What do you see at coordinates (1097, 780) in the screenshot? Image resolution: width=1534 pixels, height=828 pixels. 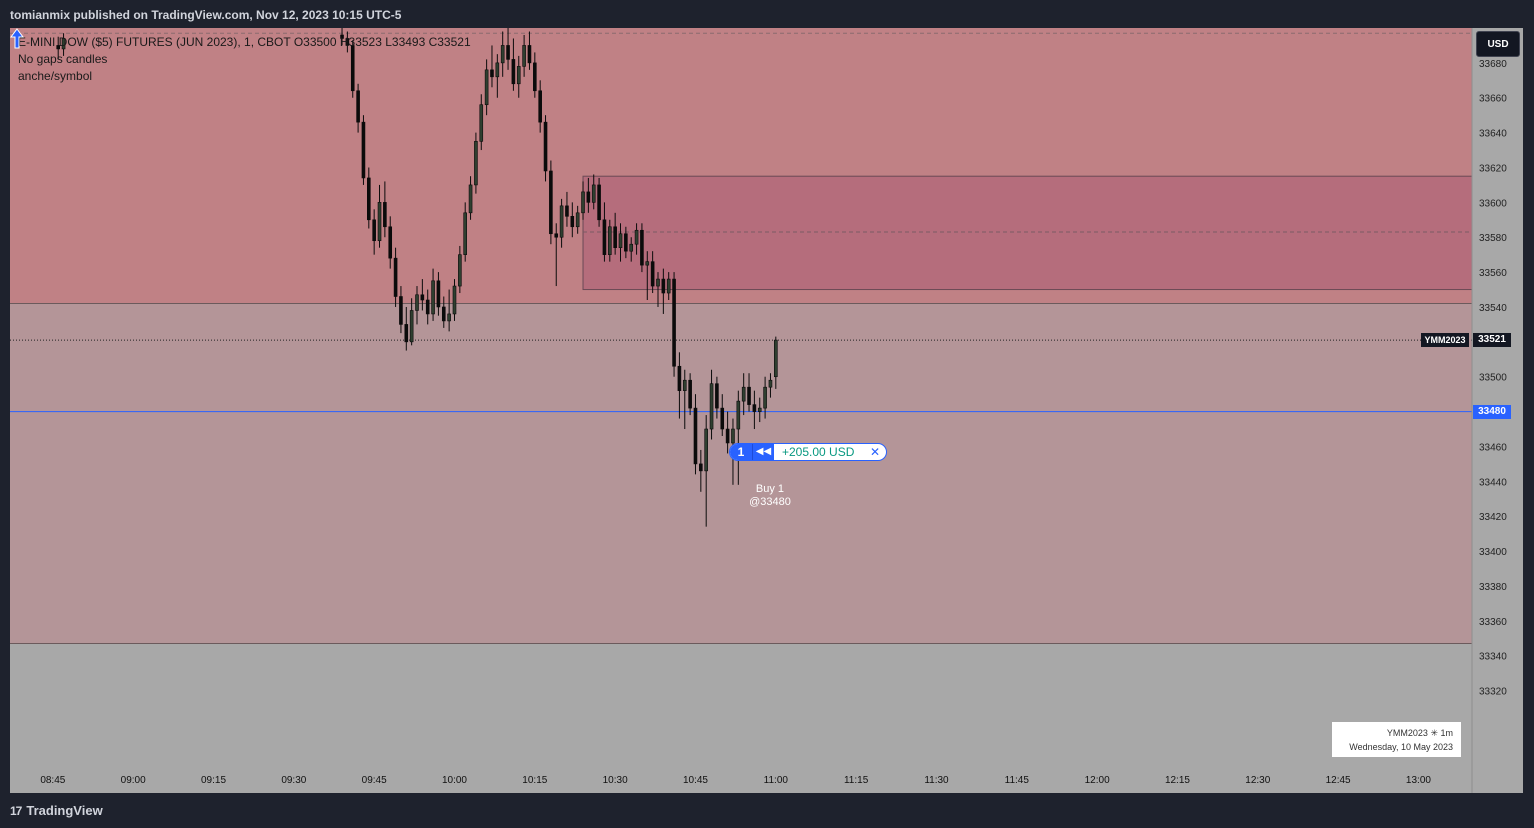 I see `x-tick-label: 12:00` at bounding box center [1097, 780].